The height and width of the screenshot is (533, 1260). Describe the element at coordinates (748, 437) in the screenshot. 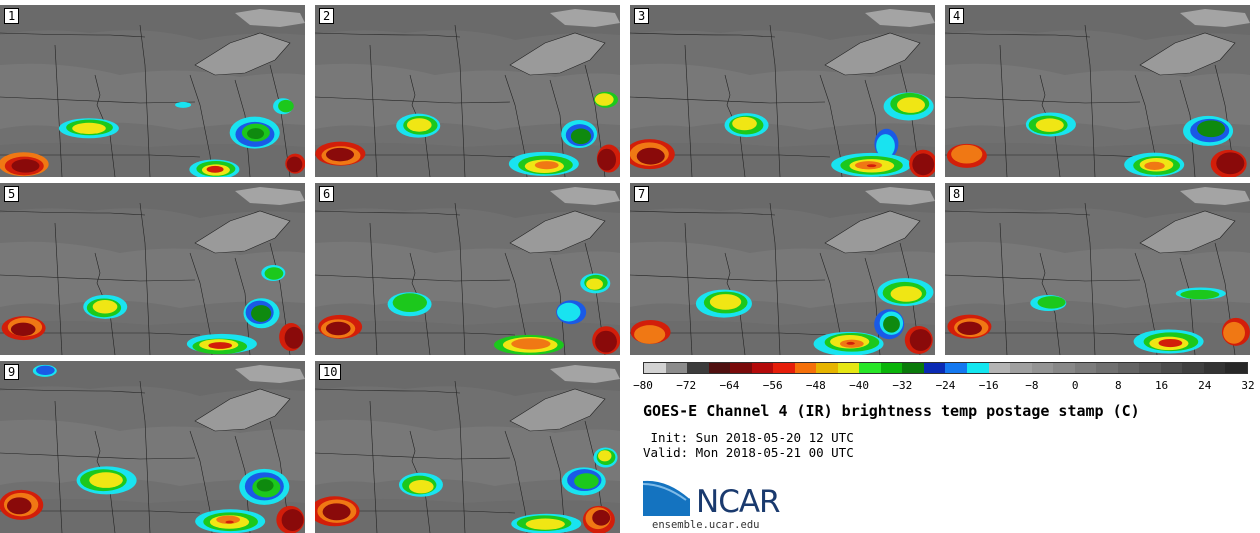

I see `init-time: Init: Sun 2018-05-20 12 UTC` at that location.